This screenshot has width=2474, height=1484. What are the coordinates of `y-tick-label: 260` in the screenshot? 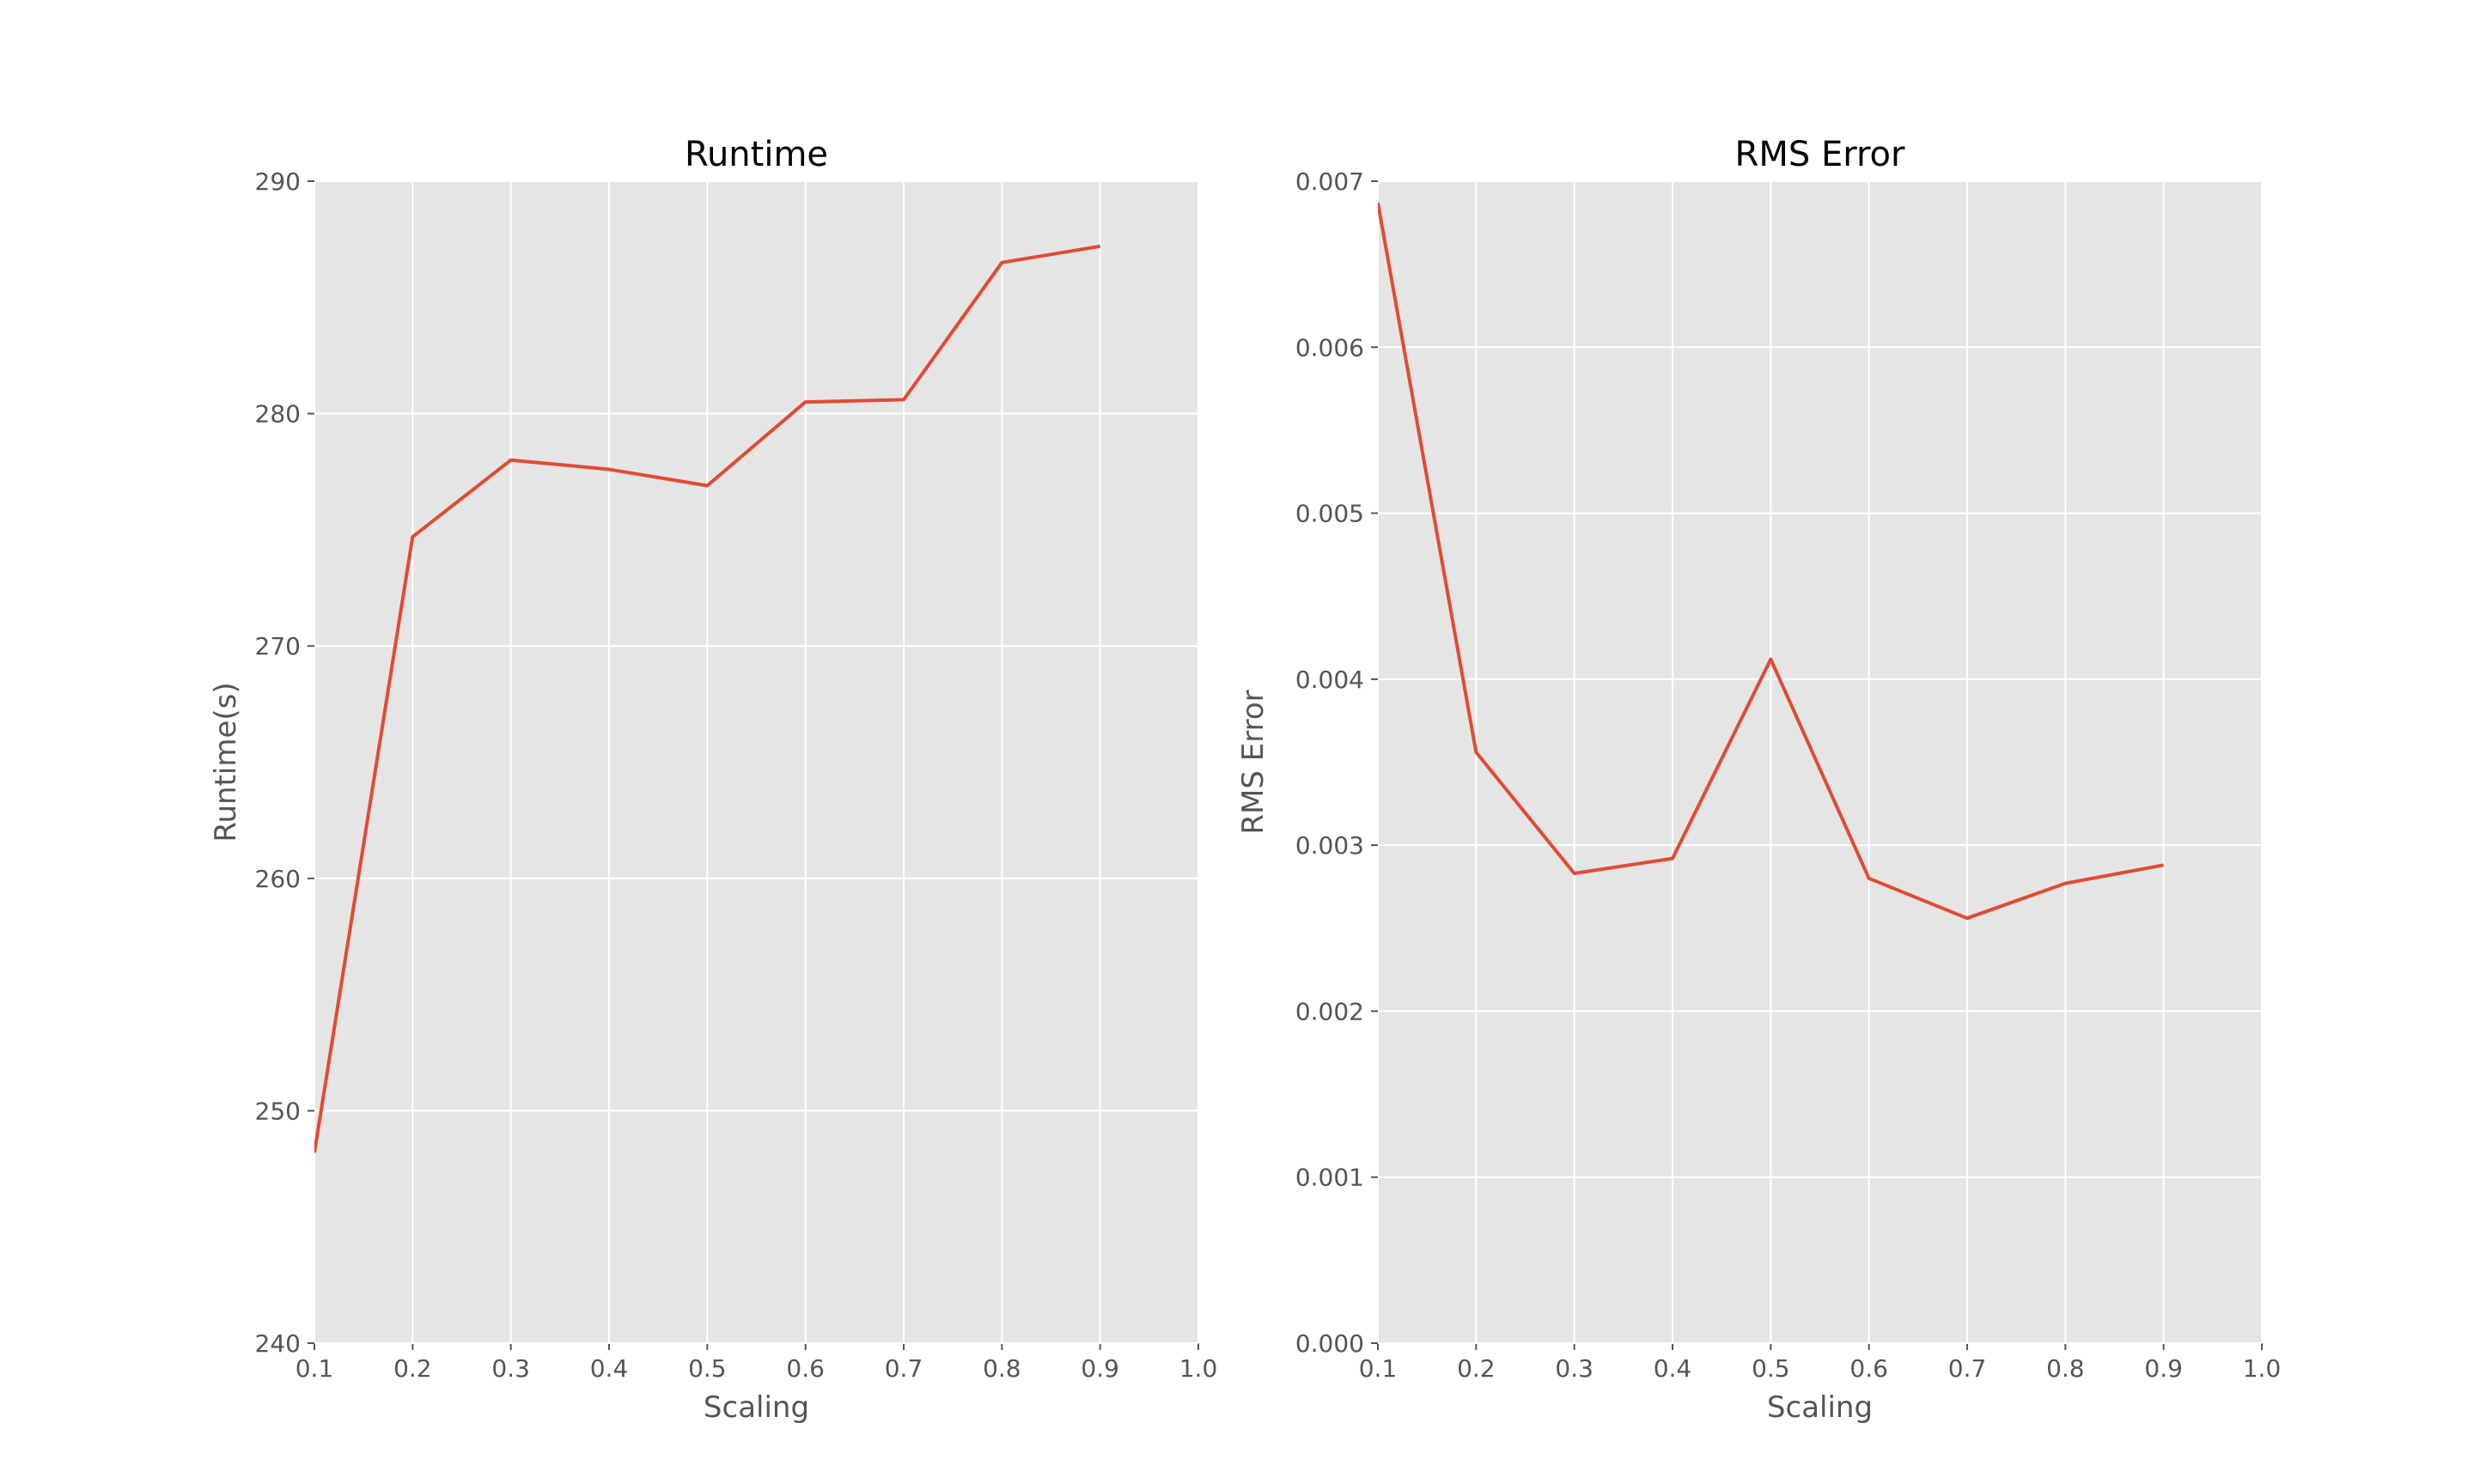 It's located at (278, 879).